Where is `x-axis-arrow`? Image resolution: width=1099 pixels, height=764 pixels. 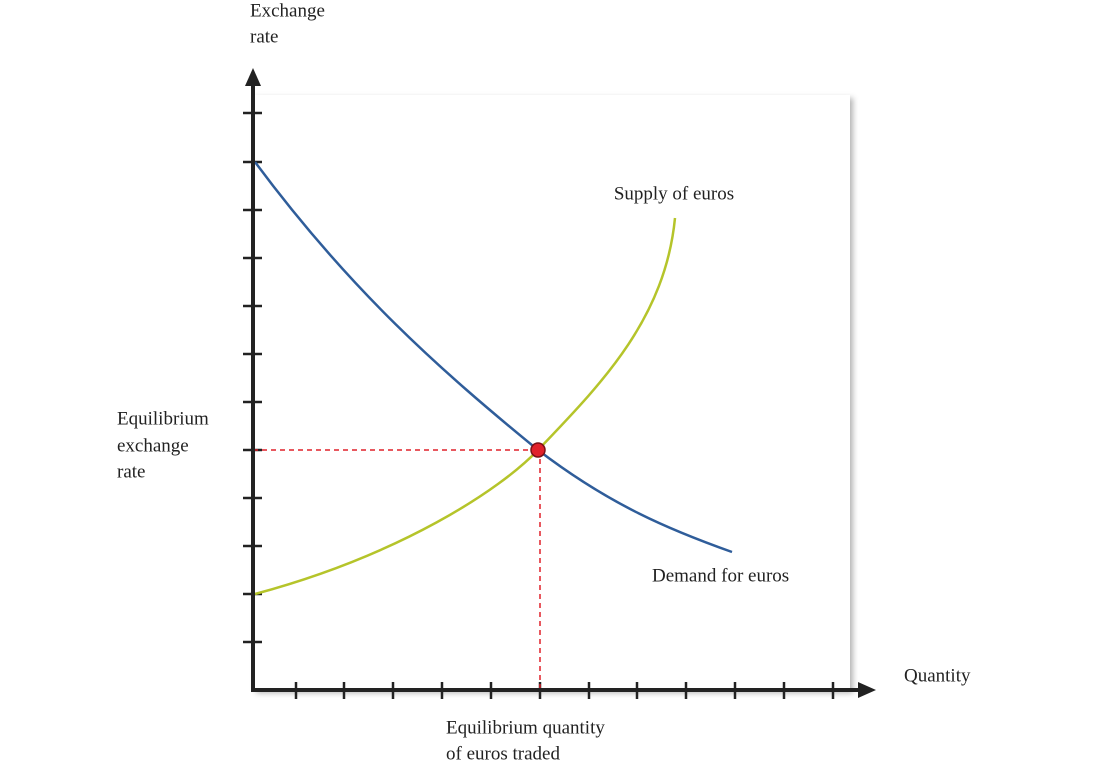 x-axis-arrow is located at coordinates (867, 690).